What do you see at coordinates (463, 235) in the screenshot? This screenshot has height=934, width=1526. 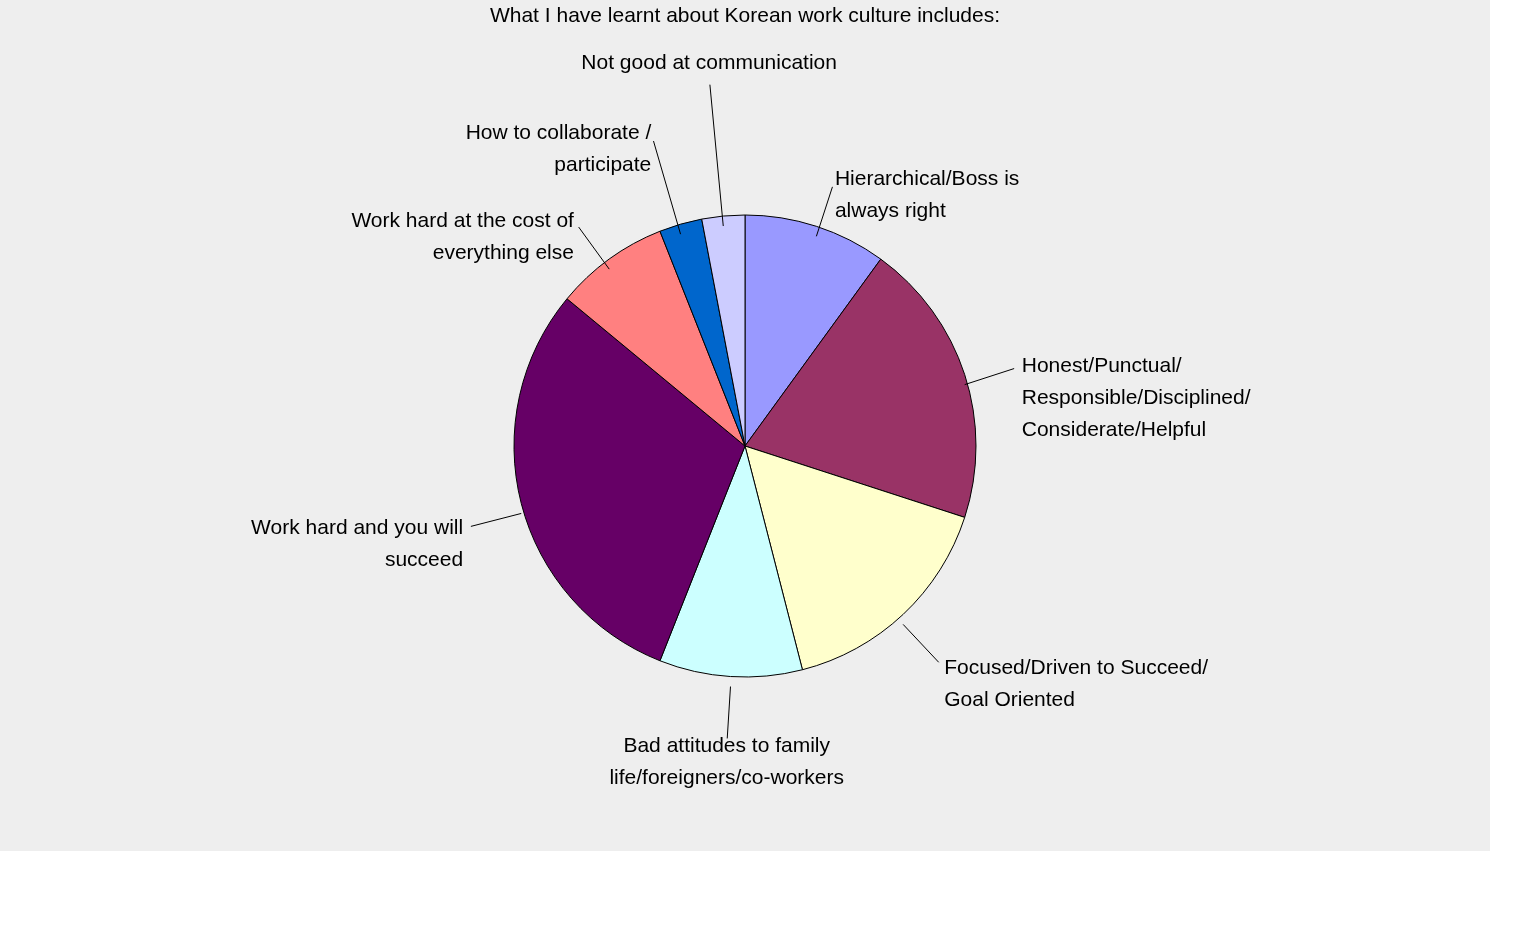 I see `slice-label: Work hard at the cost of everything else` at bounding box center [463, 235].